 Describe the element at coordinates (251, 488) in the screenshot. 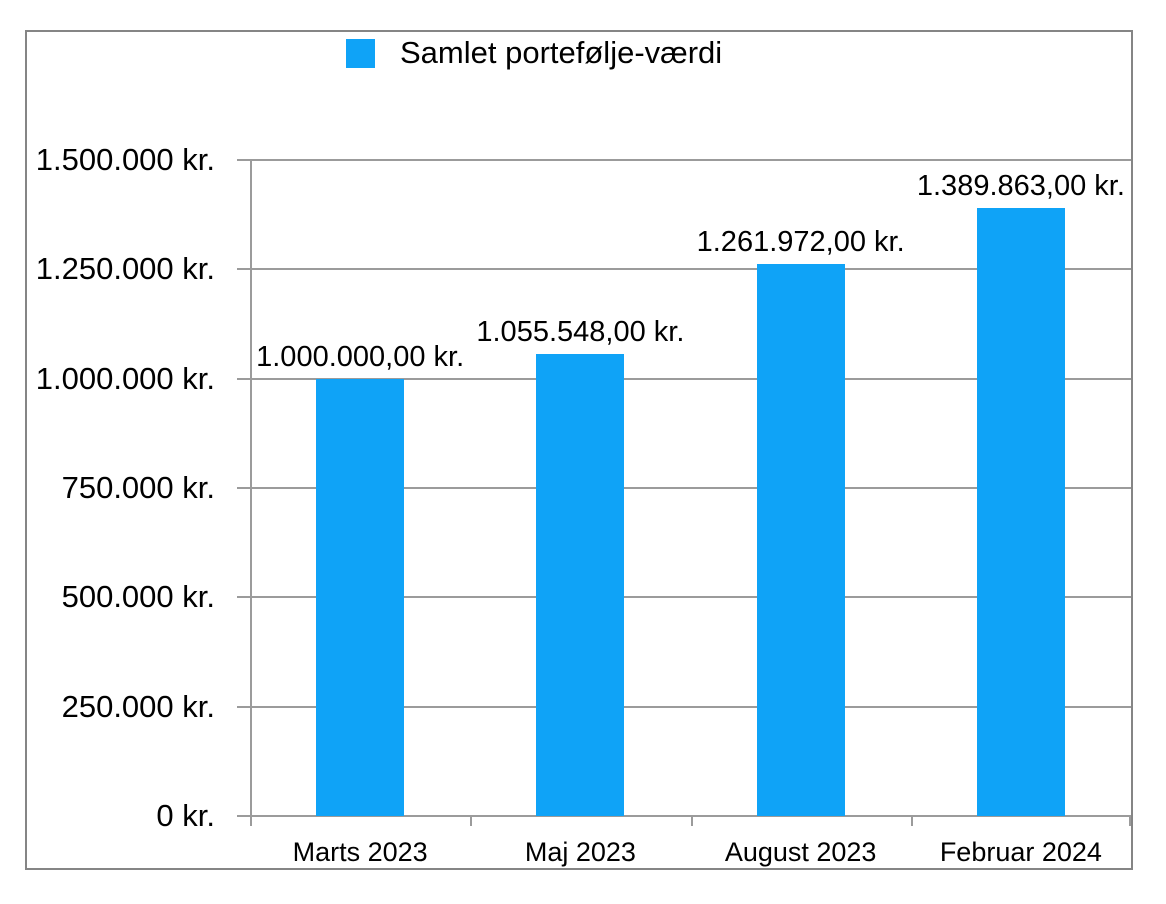

I see `y-axis-line` at that location.